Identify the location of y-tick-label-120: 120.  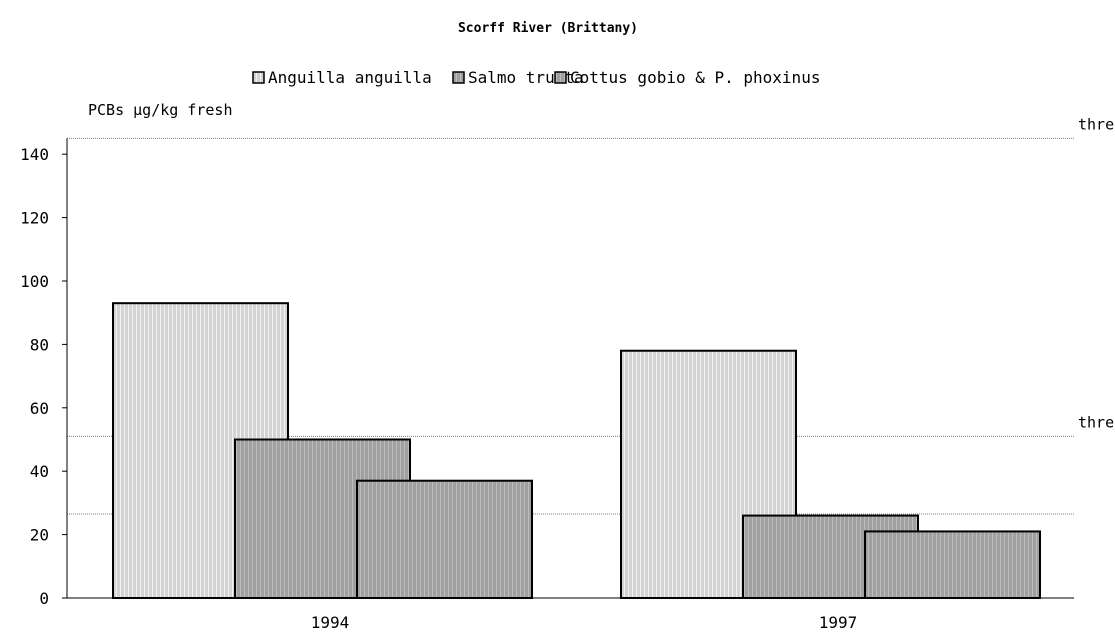
(34, 218).